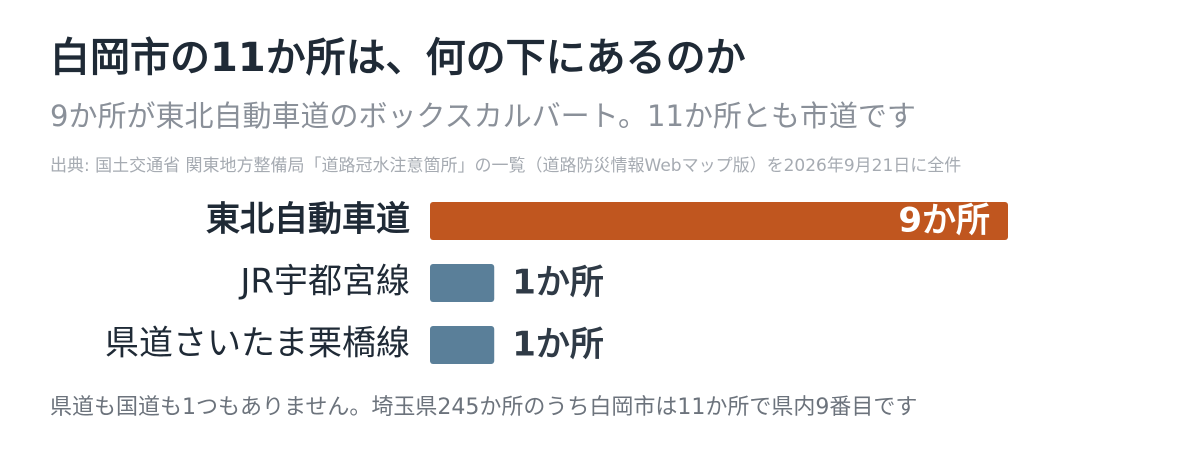  What do you see at coordinates (398, 58) in the screenshot?
I see `chart-title: 白岡市の11か所は、何の下にあるのか` at bounding box center [398, 58].